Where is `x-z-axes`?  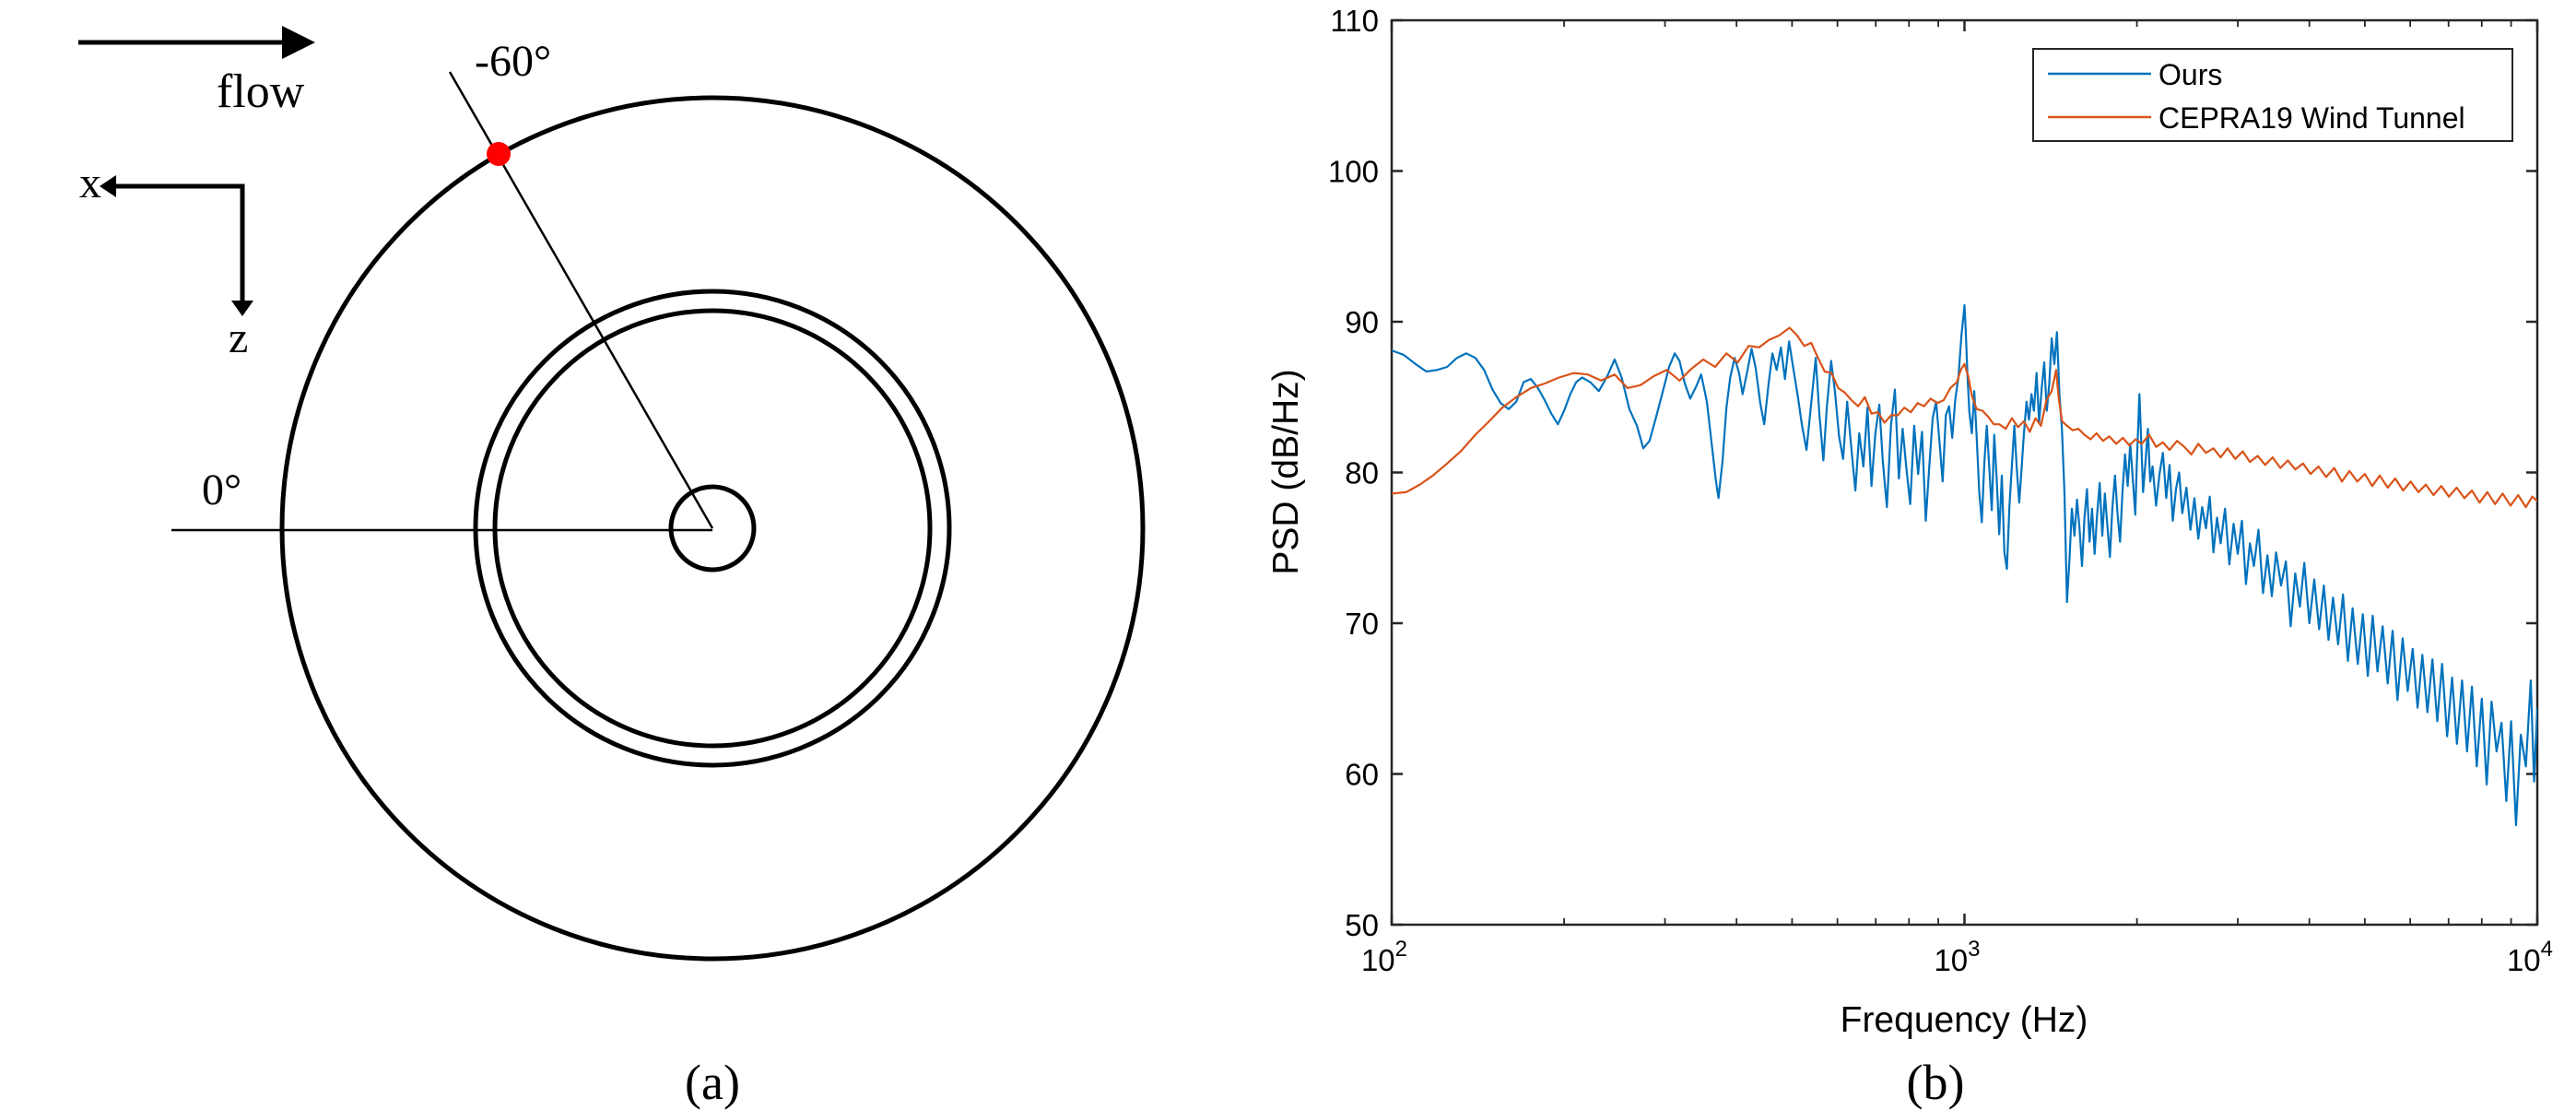
x-z-axes is located at coordinates (180, 243).